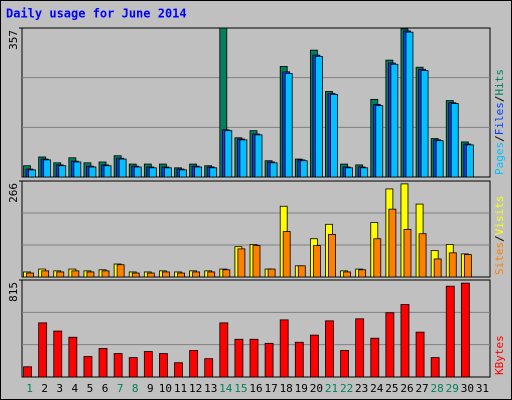 The width and height of the screenshot is (512, 400). What do you see at coordinates (331, 388) in the screenshot?
I see `x-tick-label: 21` at bounding box center [331, 388].